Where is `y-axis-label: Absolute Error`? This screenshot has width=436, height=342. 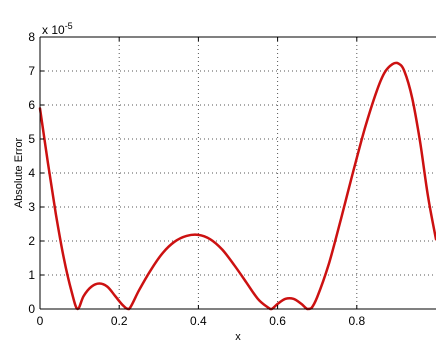 y-axis-label: Absolute Error is located at coordinates (19, 173).